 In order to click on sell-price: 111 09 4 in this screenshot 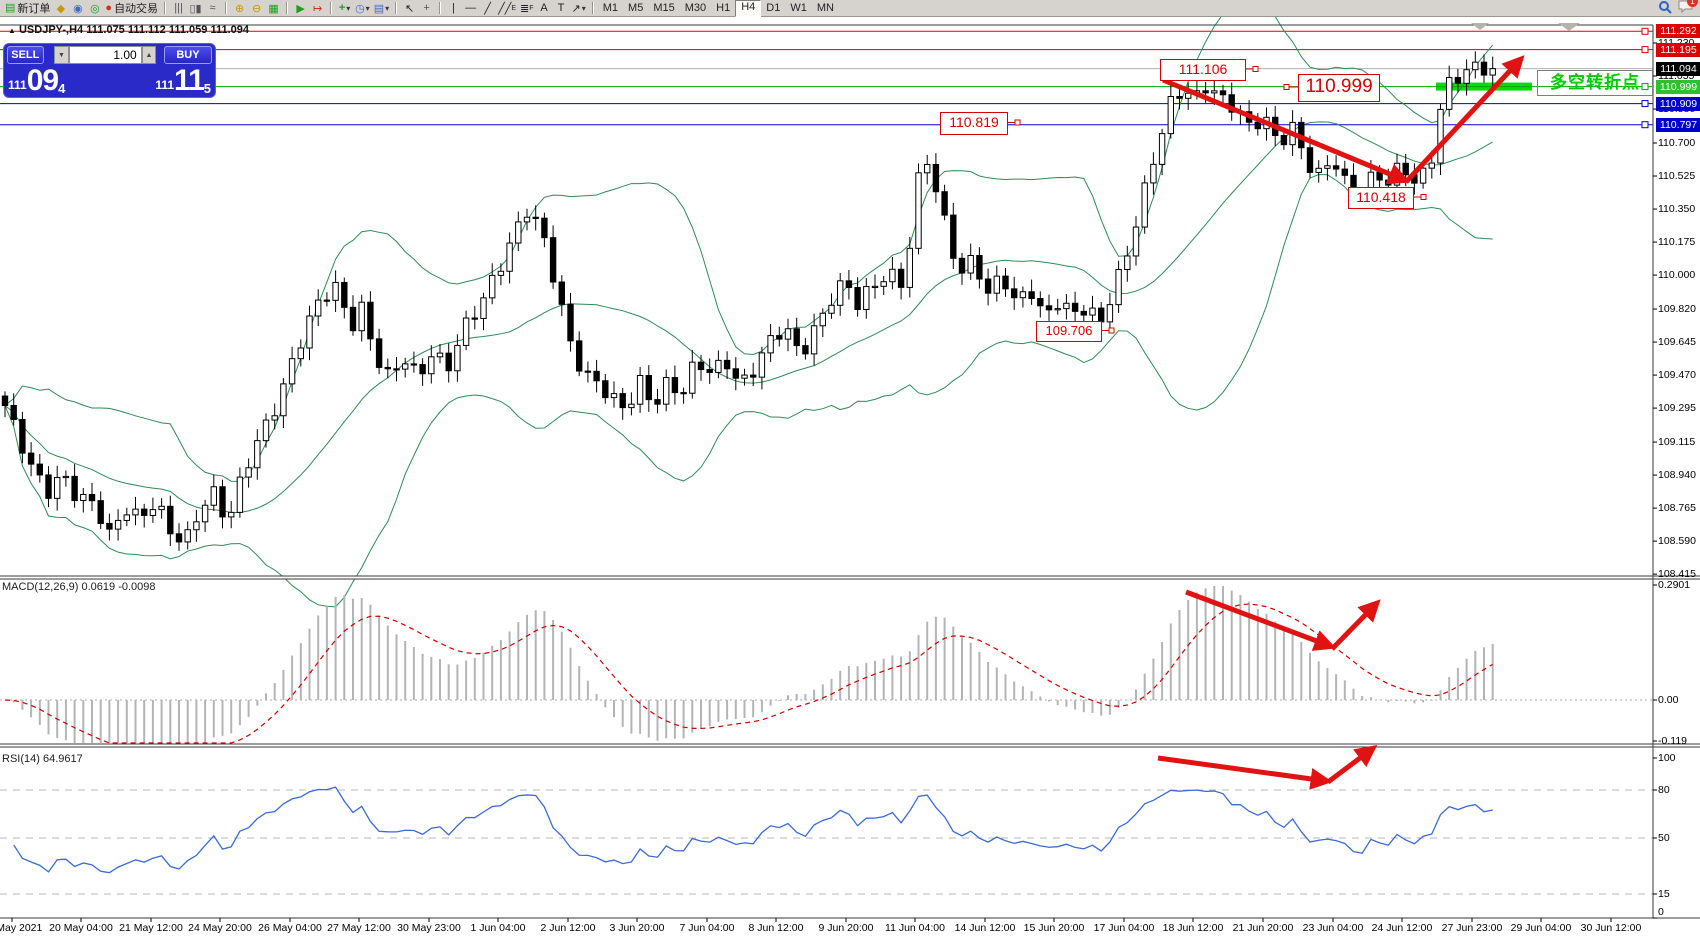, I will do `click(37, 80)`.